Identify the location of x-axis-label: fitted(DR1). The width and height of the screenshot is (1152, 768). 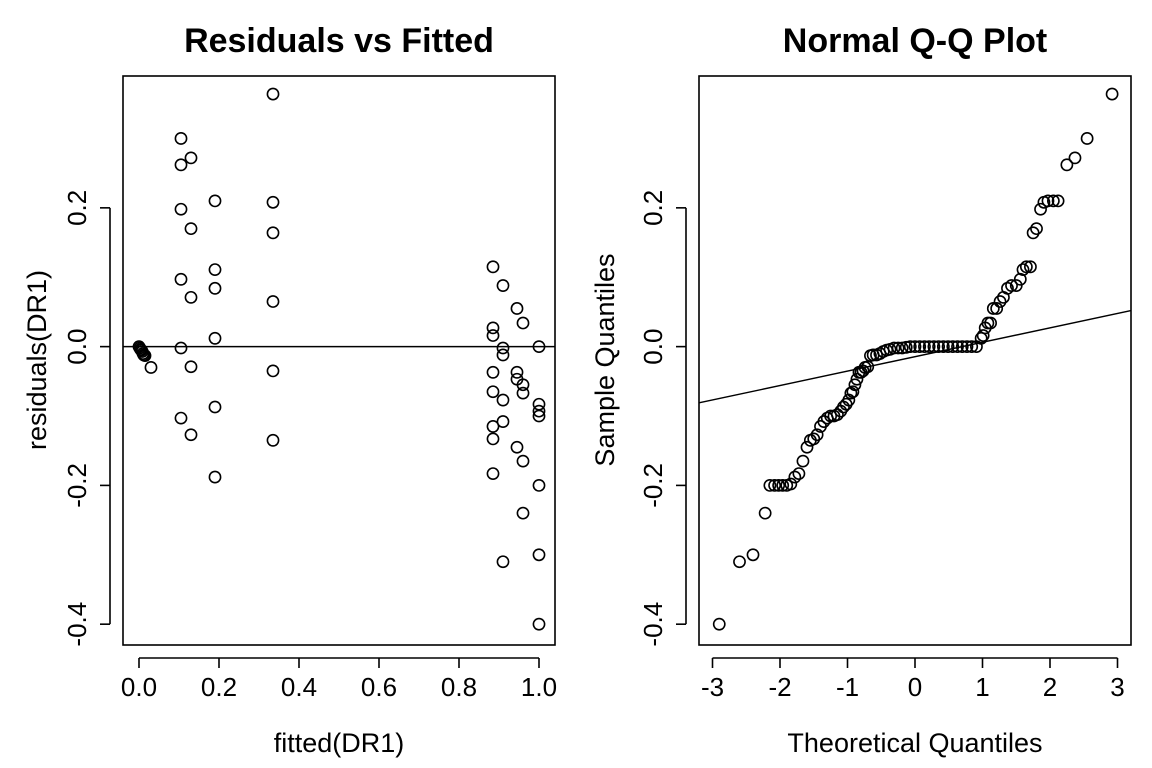
(339, 743).